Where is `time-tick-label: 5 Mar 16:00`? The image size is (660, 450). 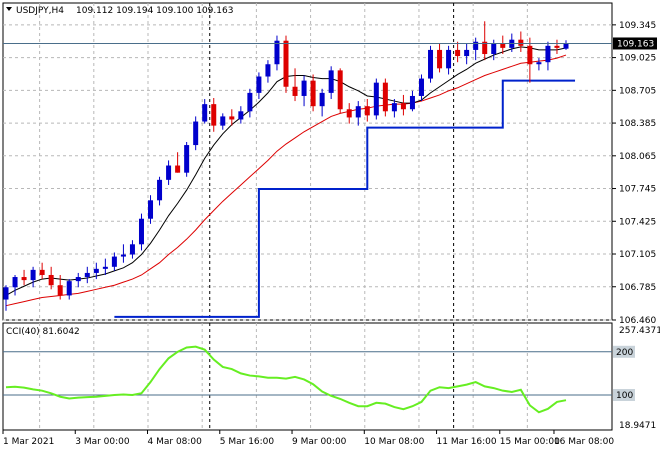 time-tick-label: 5 Mar 16:00 is located at coordinates (247, 442).